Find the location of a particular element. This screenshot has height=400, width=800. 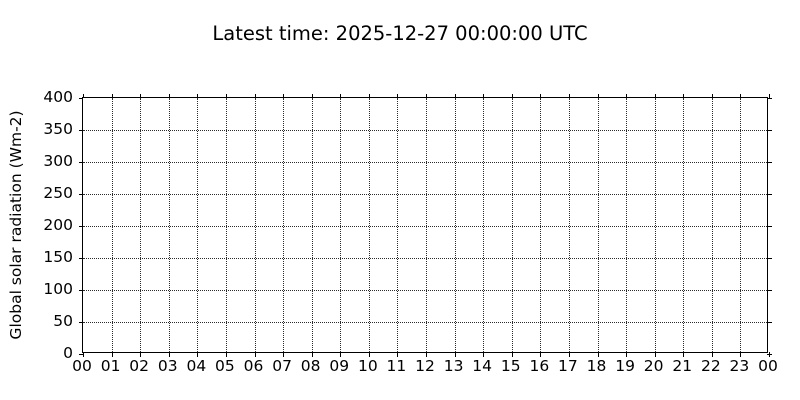

x-axis-tick-label: 20 is located at coordinates (653, 366).